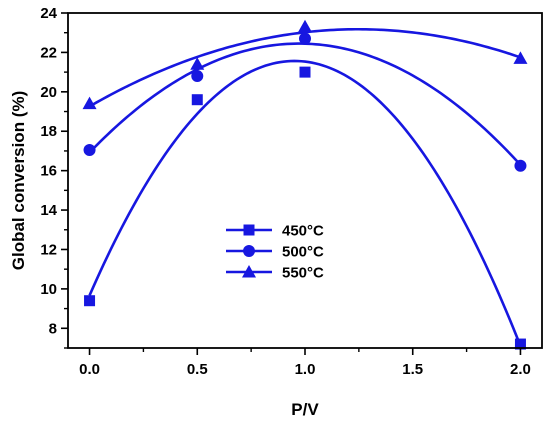  I want to click on legend-item-1: 500°C, so click(275, 252).